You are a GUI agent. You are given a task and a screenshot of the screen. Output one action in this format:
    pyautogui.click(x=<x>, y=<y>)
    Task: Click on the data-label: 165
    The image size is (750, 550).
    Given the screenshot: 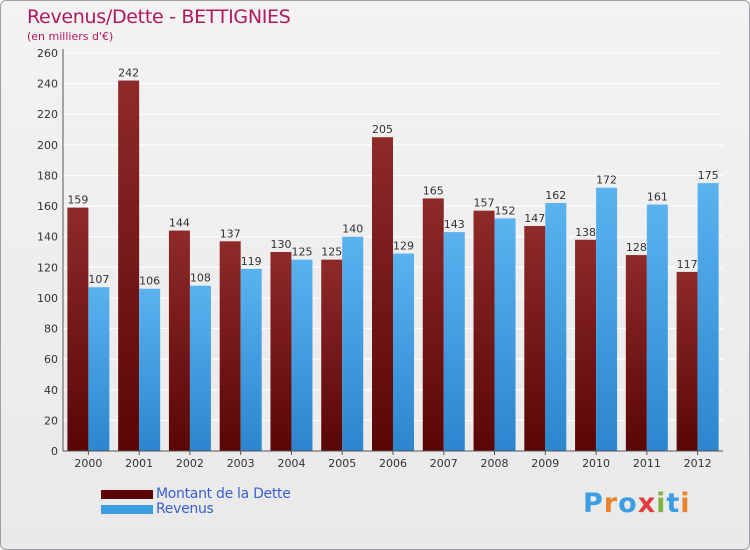 What is the action you would take?
    pyautogui.click(x=433, y=190)
    